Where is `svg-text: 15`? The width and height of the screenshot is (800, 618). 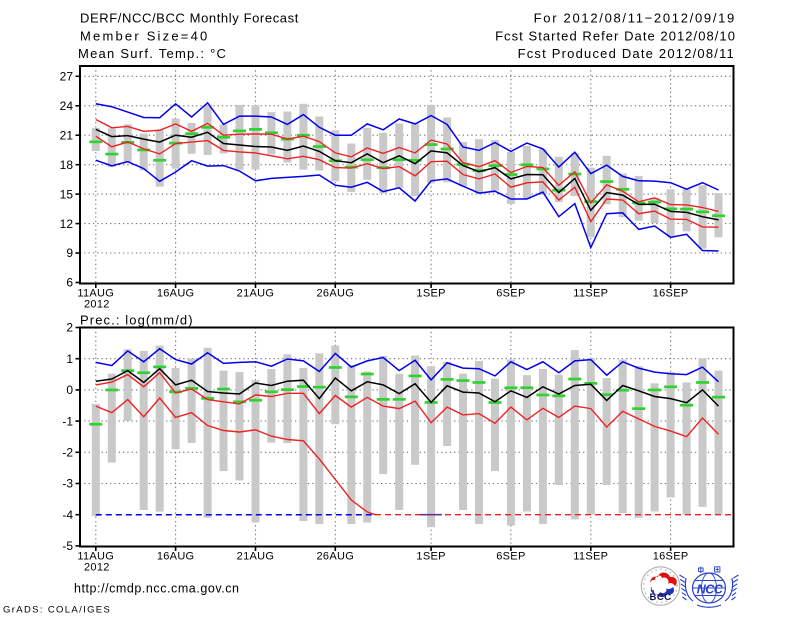
svg-text: 15 is located at coordinates (67, 194).